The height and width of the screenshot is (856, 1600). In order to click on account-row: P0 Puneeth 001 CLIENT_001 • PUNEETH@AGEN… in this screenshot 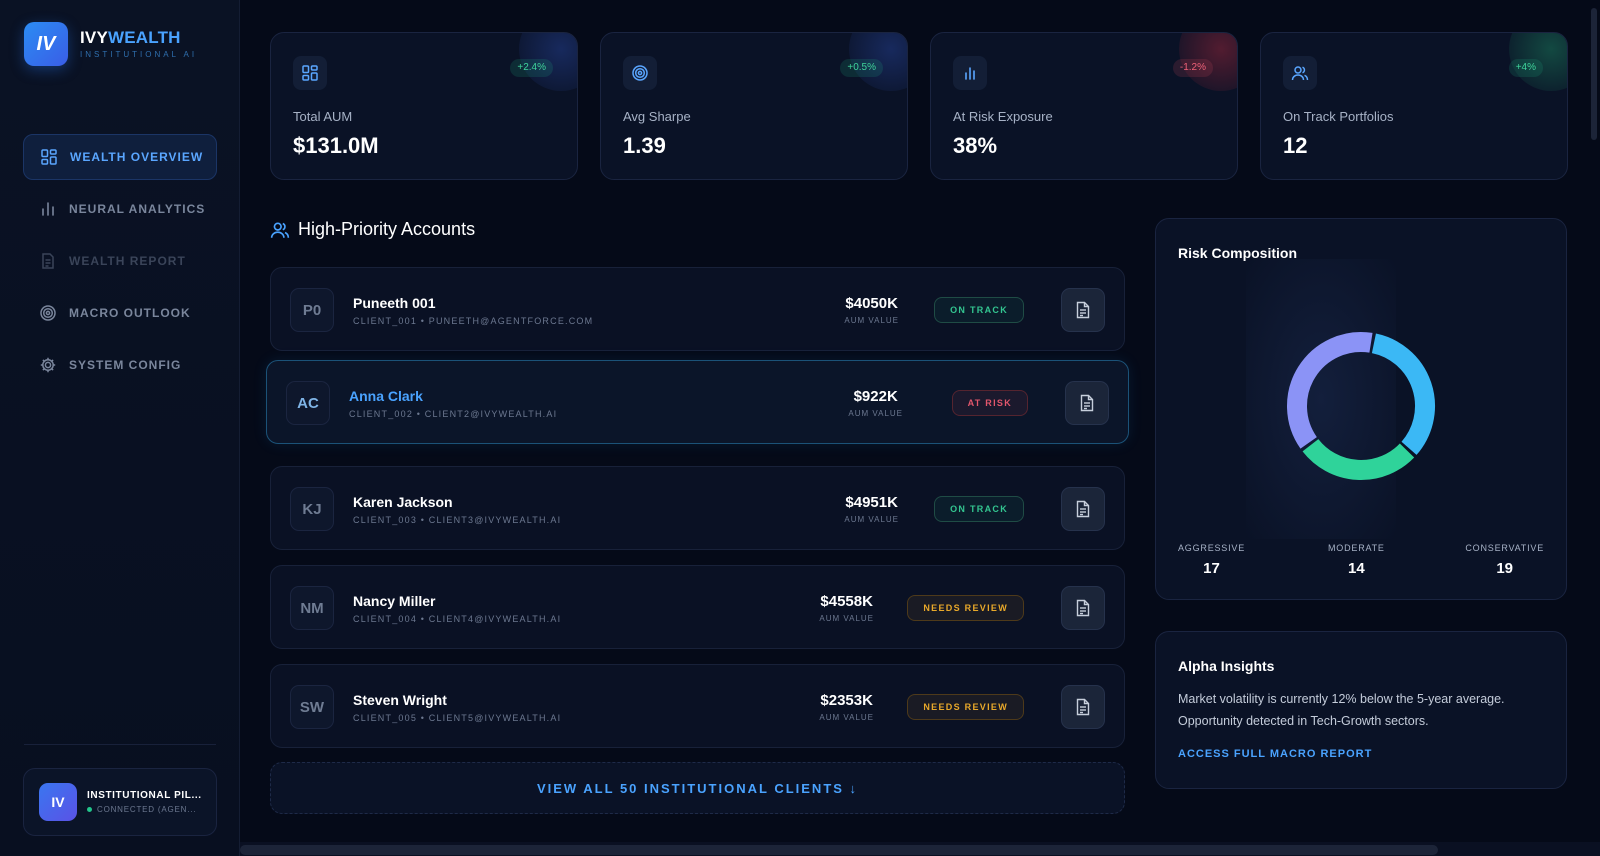, I will do `click(697, 309)`.